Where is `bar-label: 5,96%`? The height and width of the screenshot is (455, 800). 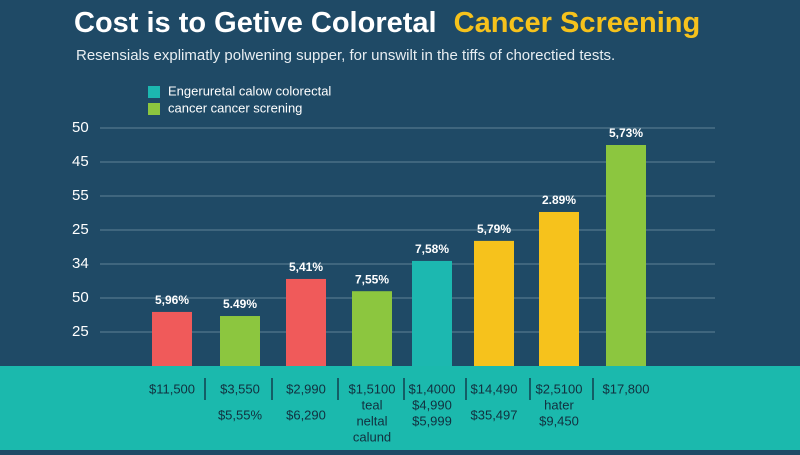 bar-label: 5,96% is located at coordinates (172, 300).